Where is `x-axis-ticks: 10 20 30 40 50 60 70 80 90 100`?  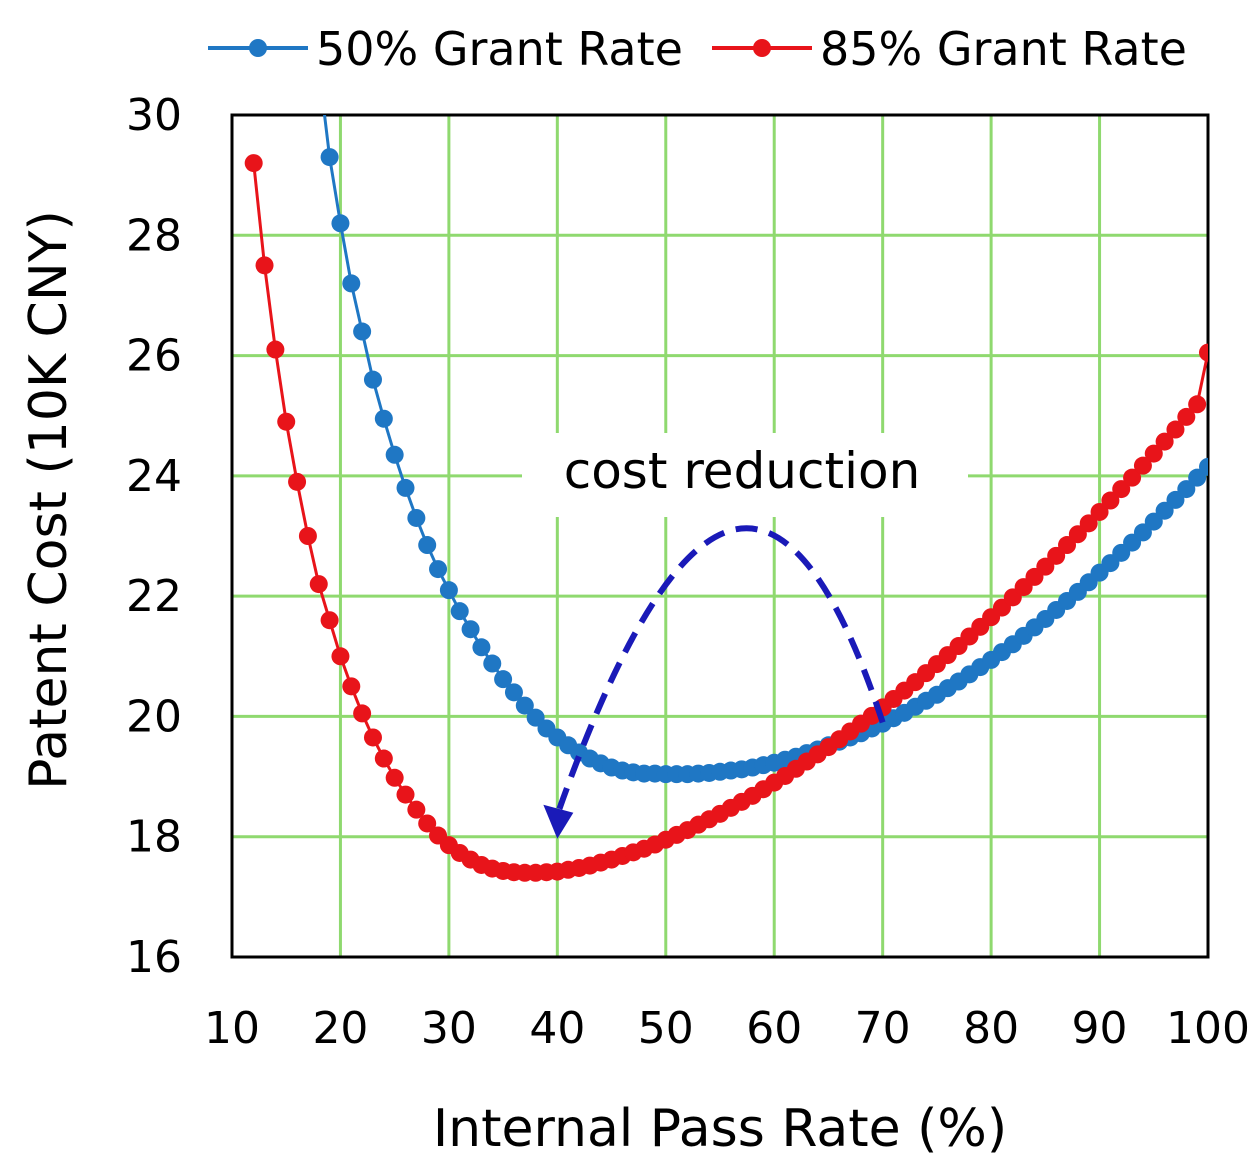
x-axis-ticks: 10 20 30 40 50 60 70 80 90 100 is located at coordinates (727, 1028).